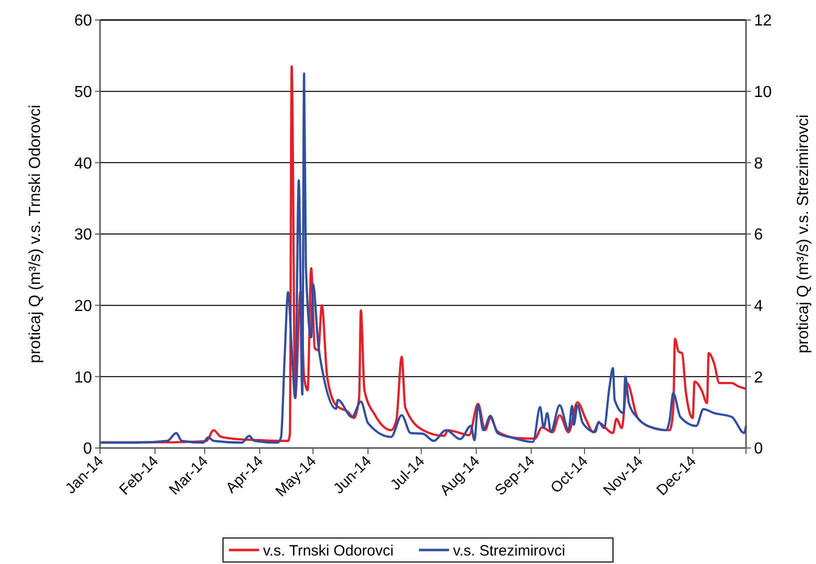 The image size is (816, 564). What do you see at coordinates (35, 234) in the screenshot?
I see `y-axis-title: proticaj Q (m³/s) v.s. Trnski Odorovci` at bounding box center [35, 234].